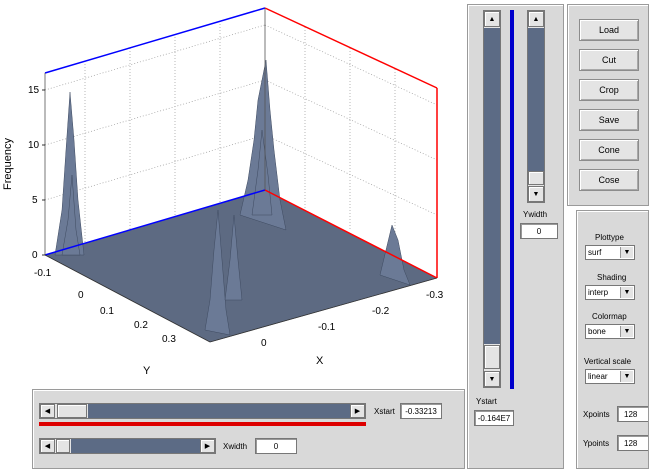  Describe the element at coordinates (351, 48) in the screenshot. I see `box-edge-top-right` at that location.